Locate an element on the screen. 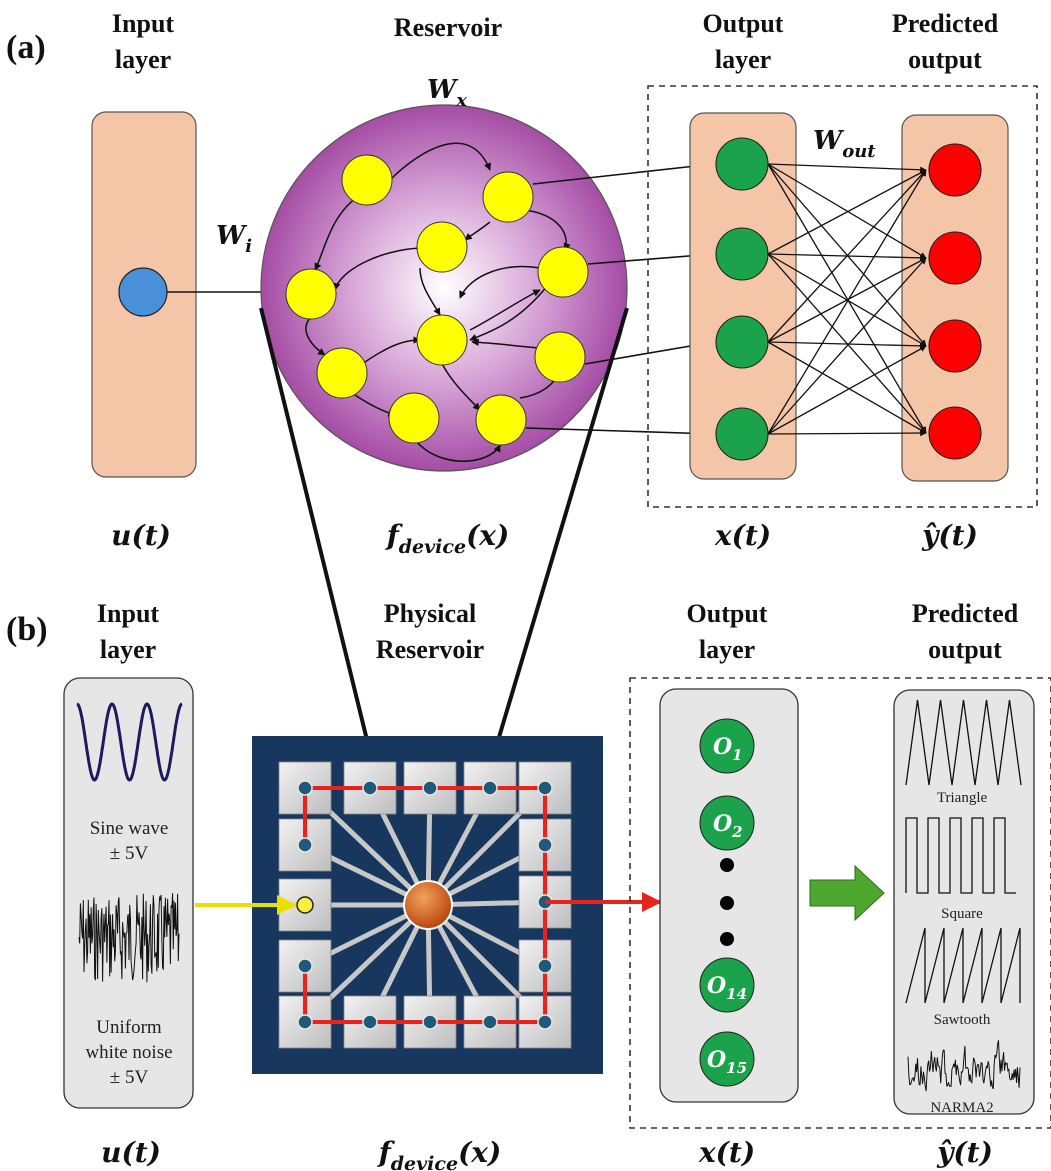  a-input-title-2: layer is located at coordinates (143, 59).